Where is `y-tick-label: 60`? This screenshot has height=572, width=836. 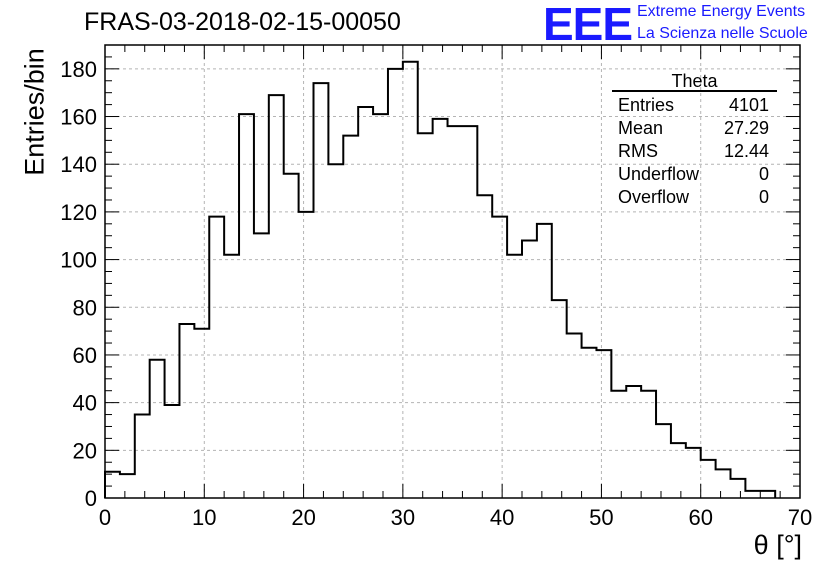 y-tick-label: 60 is located at coordinates (85, 355).